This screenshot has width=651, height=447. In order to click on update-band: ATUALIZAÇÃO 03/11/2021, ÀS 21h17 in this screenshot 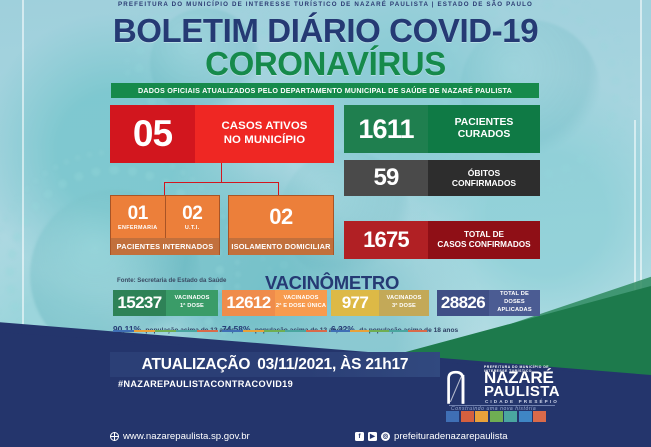, I will do `click(275, 364)`.